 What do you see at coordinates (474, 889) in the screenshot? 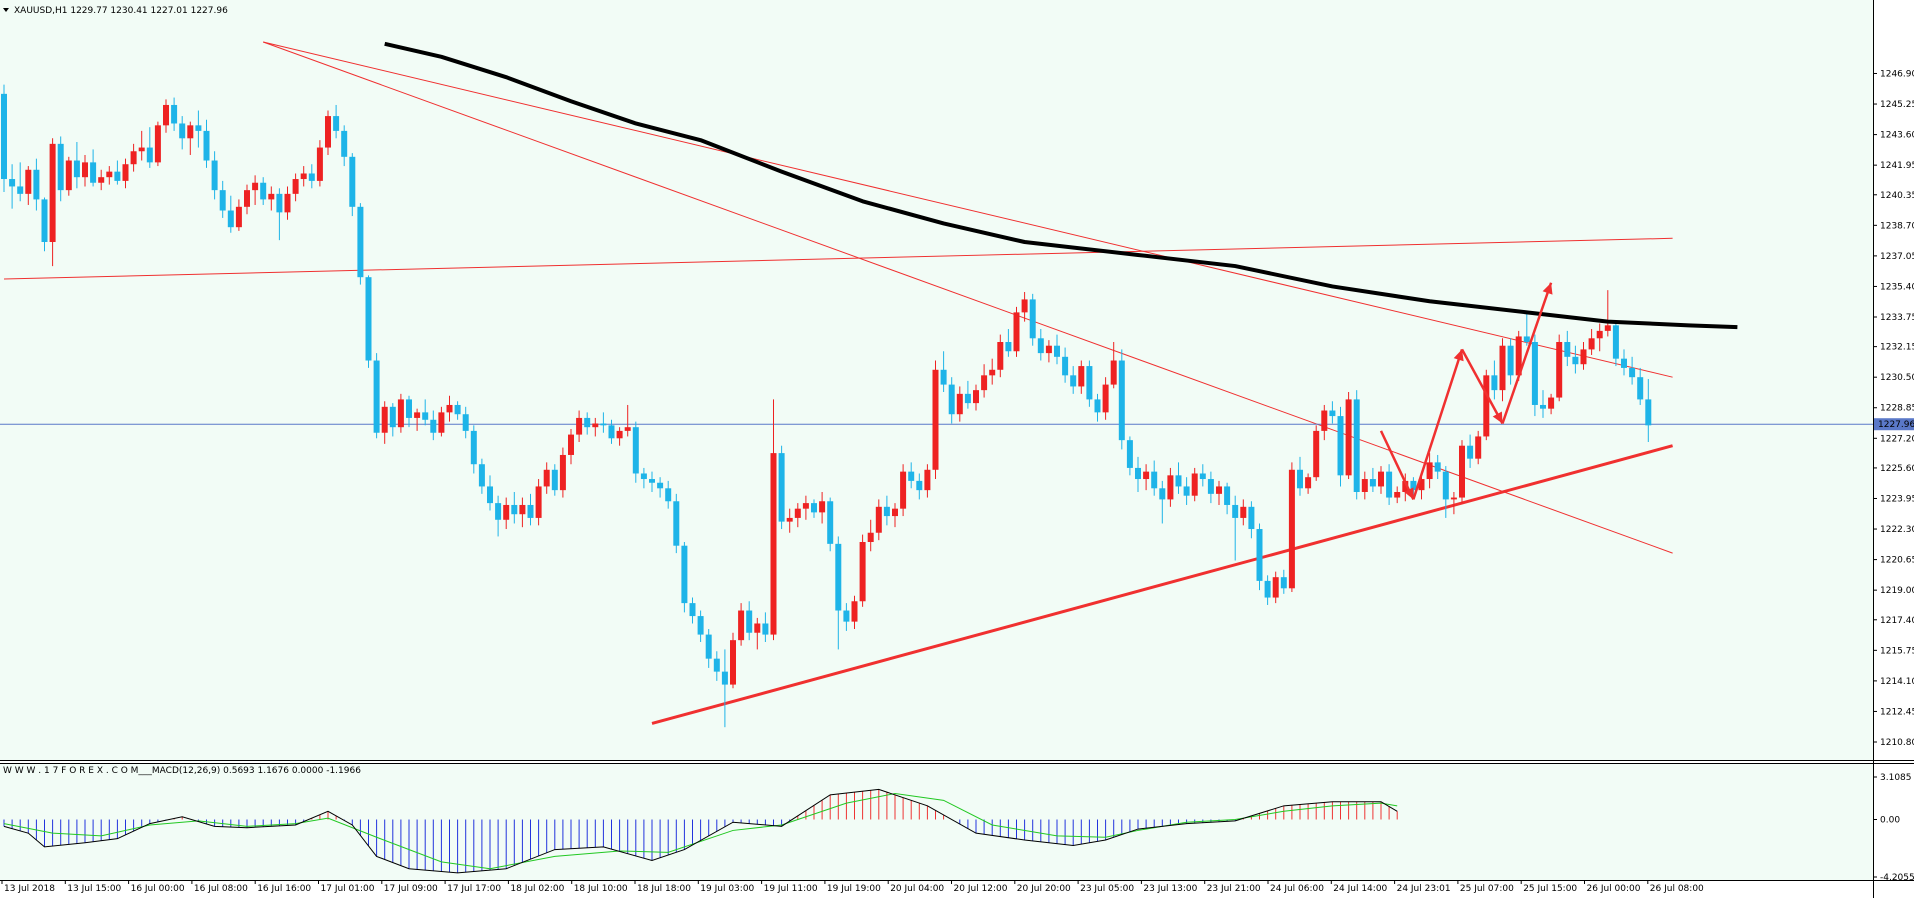
I see `x-tick-label: 17 Jul 17:00` at bounding box center [474, 889].